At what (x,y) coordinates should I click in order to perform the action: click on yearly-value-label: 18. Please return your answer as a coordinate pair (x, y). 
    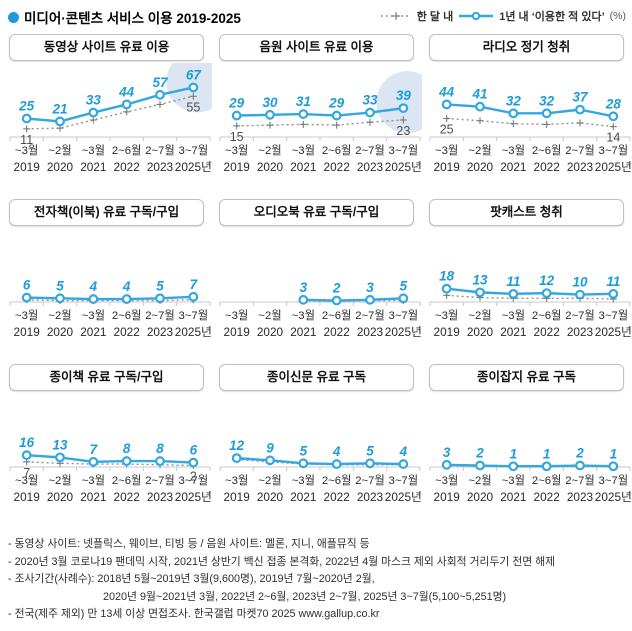
    Looking at the image, I should click on (447, 276).